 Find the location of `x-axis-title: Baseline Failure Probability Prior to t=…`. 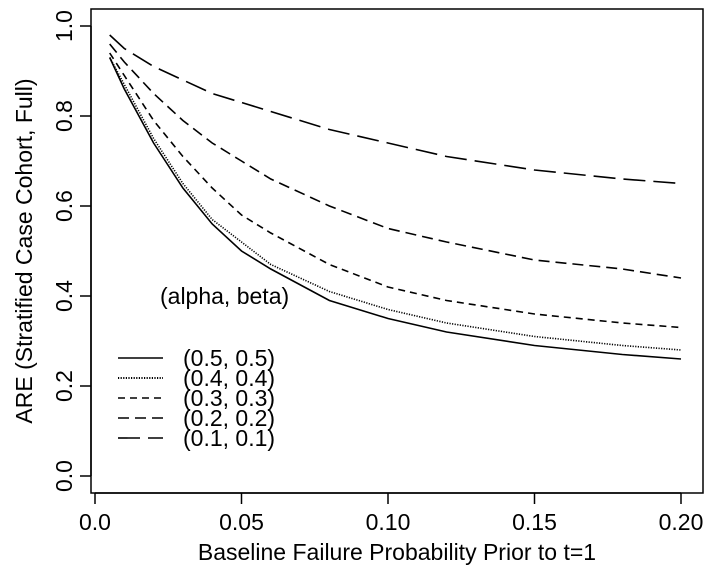

x-axis-title: Baseline Failure Probability Prior to t=… is located at coordinates (397, 552).